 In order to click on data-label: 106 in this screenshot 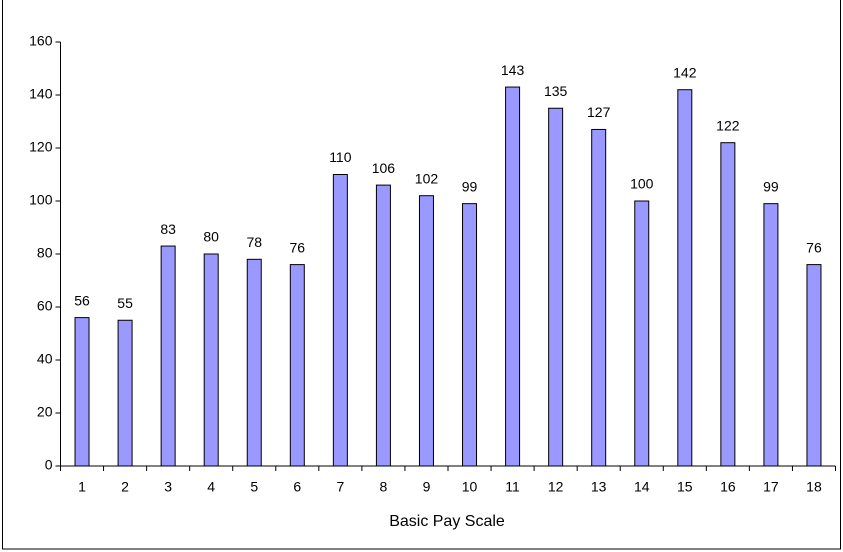, I will do `click(384, 168)`.